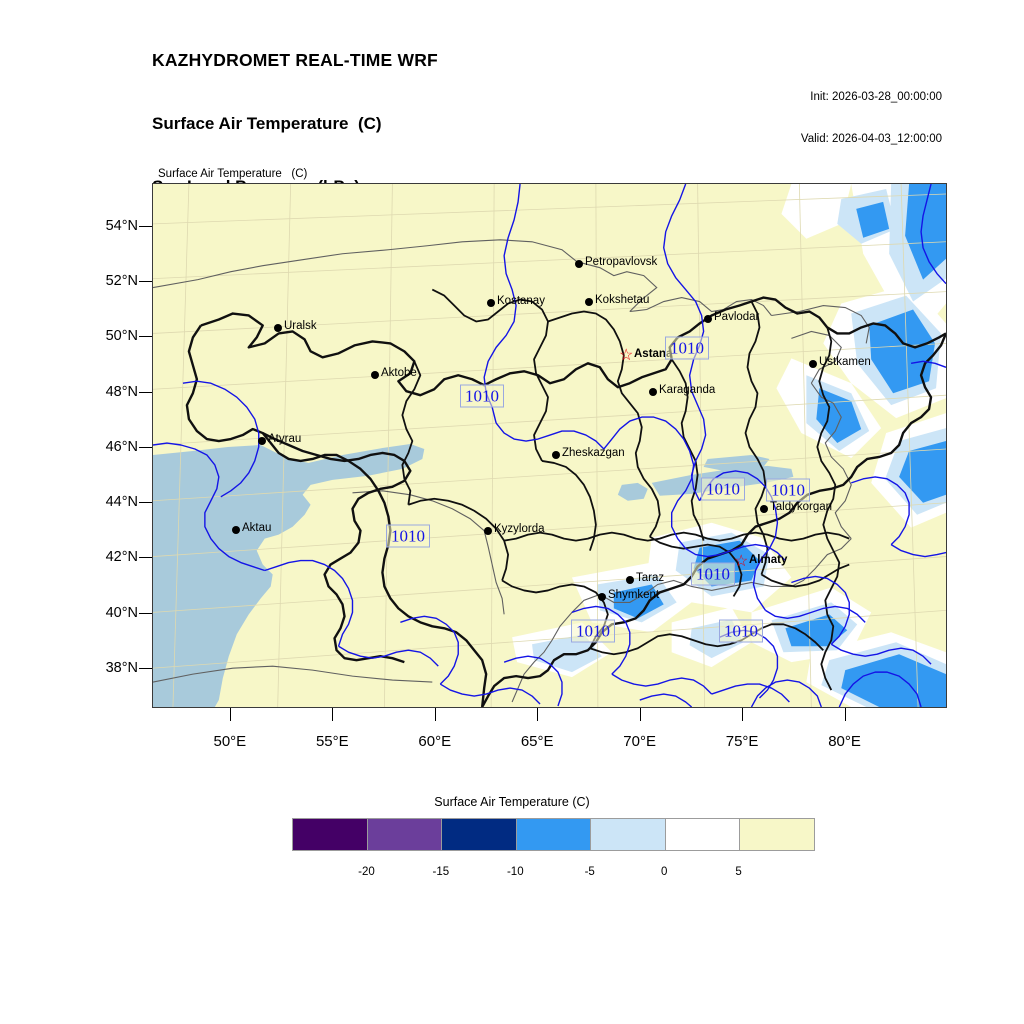  What do you see at coordinates (844, 741) in the screenshot?
I see `lon-tick-label: 80°E` at bounding box center [844, 741].